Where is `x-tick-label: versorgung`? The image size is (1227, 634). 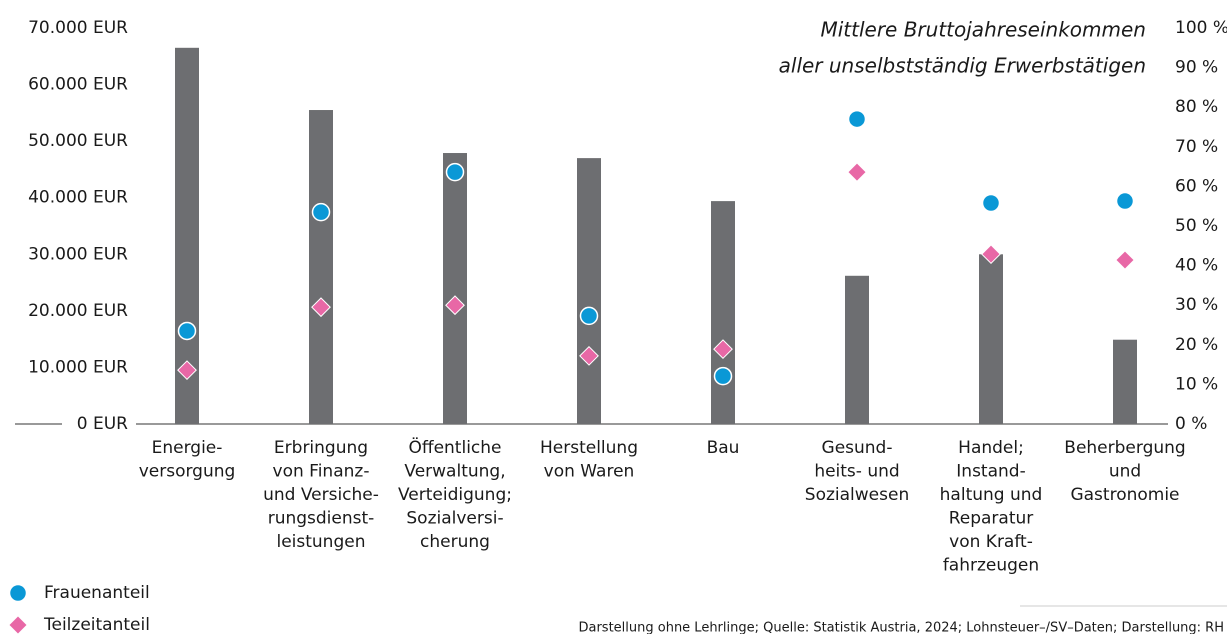
x-tick-label: versorgung is located at coordinates (187, 472).